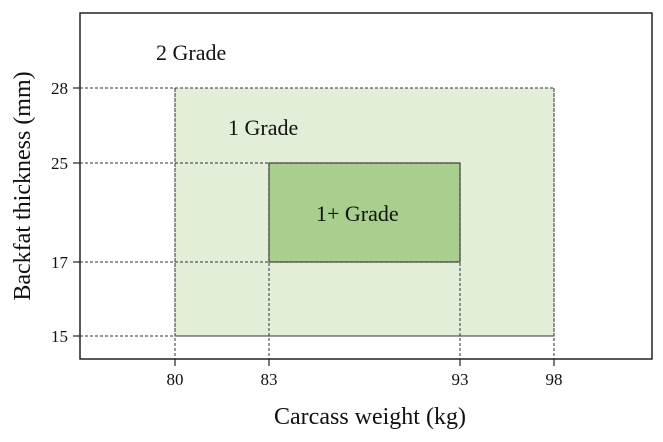  Describe the element at coordinates (554, 379) in the screenshot. I see `x-tick-label-98: 98` at that location.